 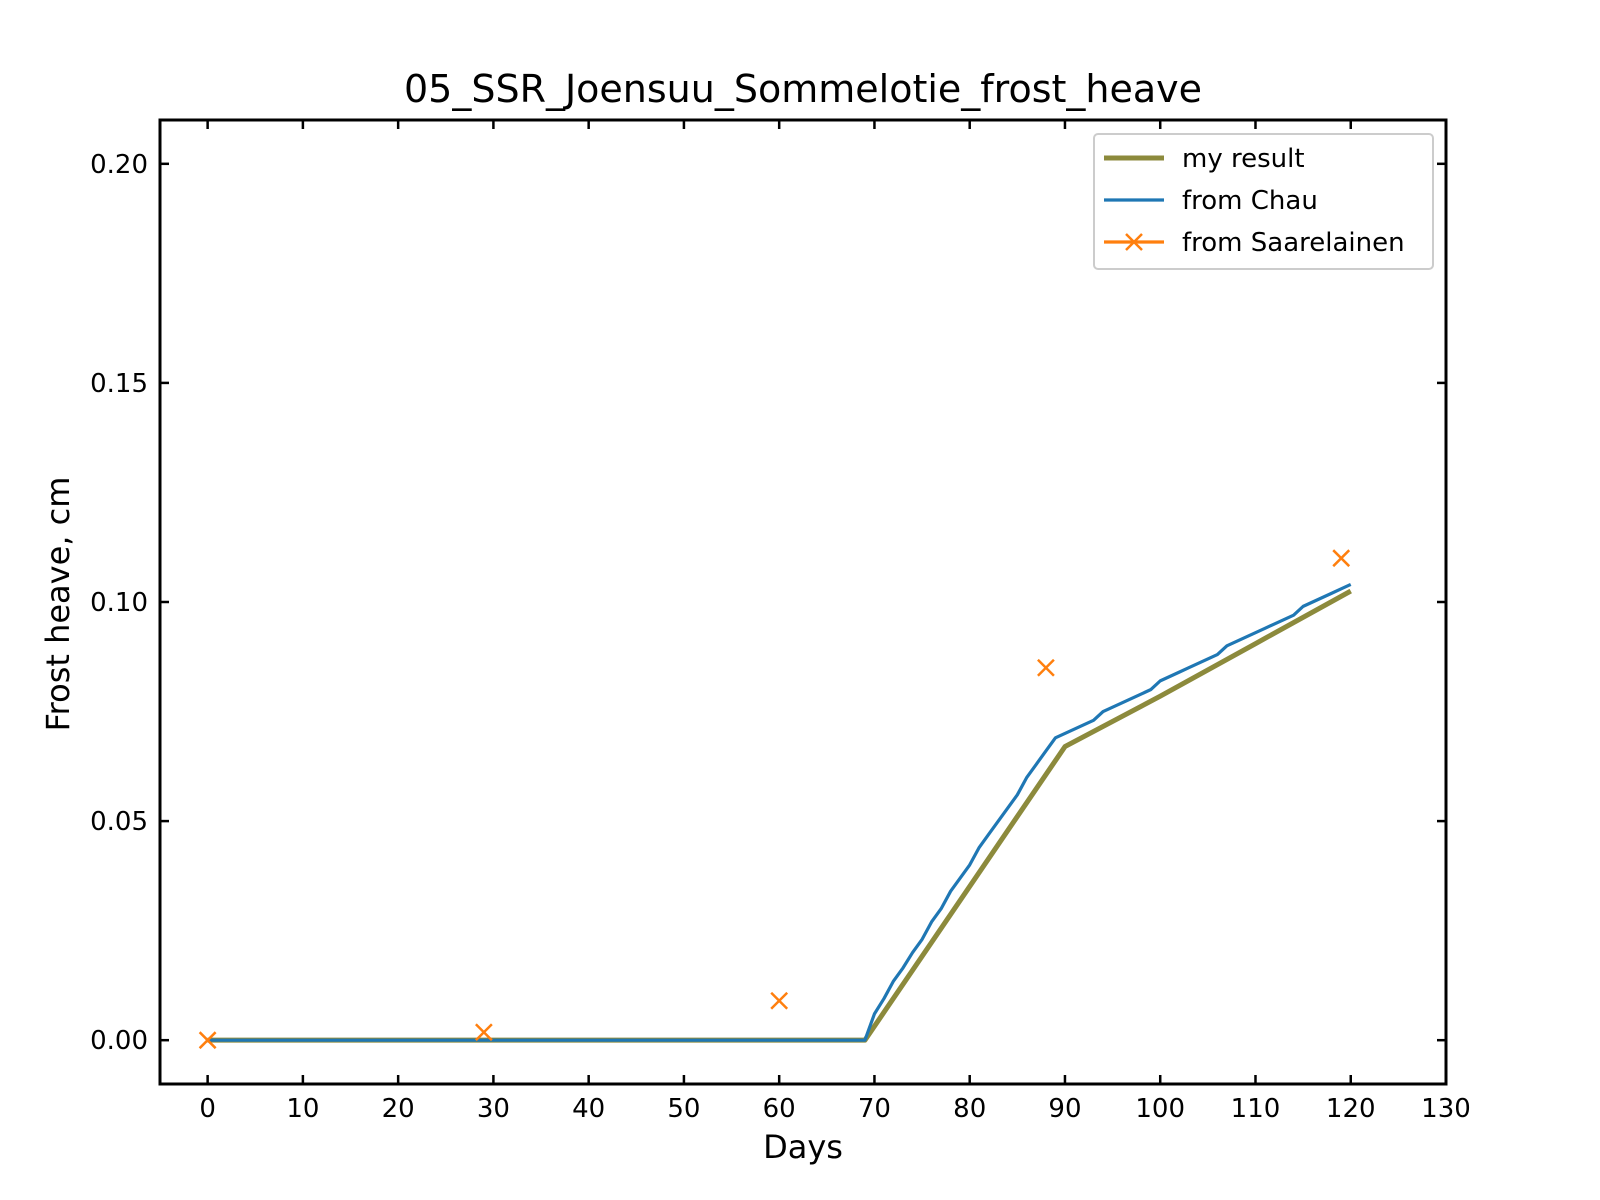 I want to click on x-tick-label: 10, so click(x=302, y=1109).